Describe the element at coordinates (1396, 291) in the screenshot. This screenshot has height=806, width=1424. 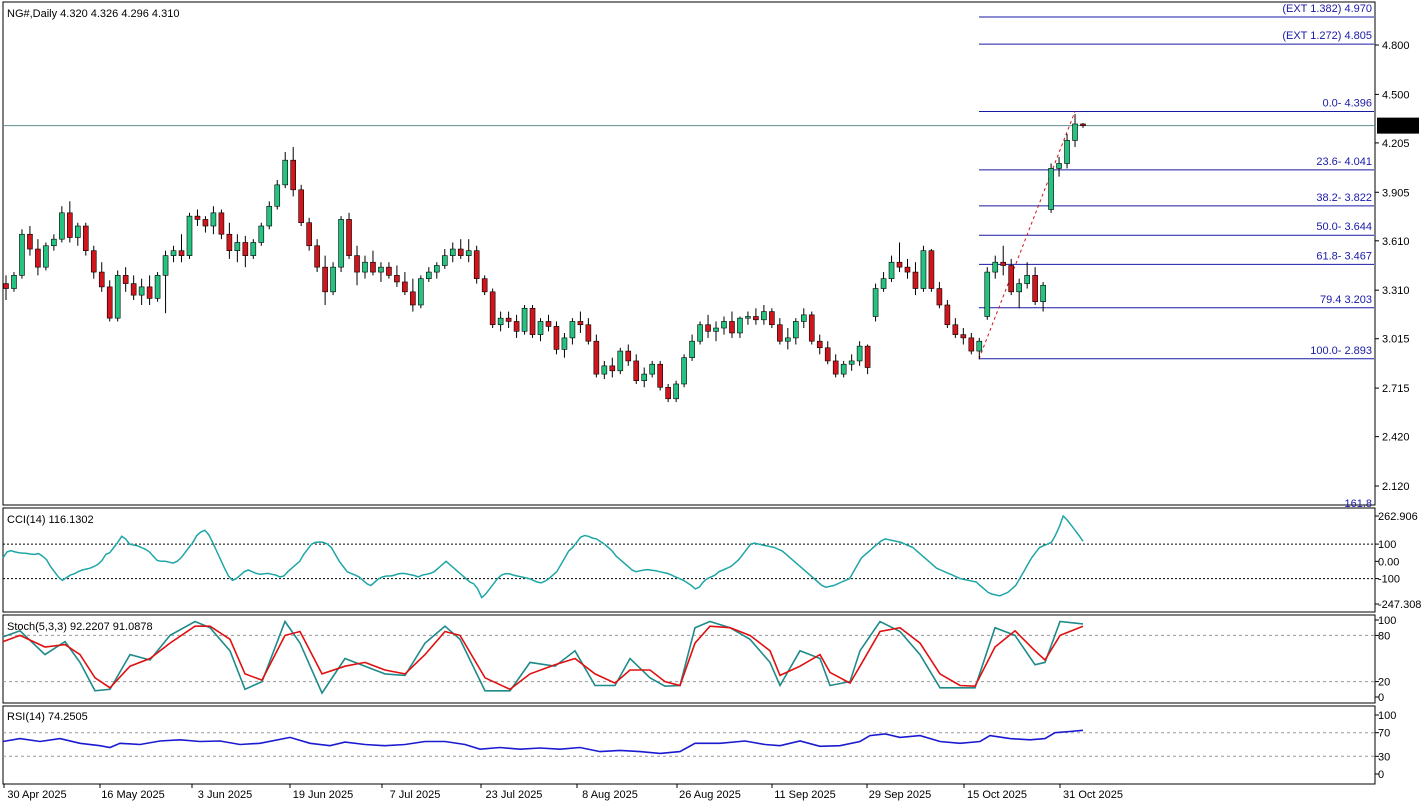
I see `price-tick-label: 3.310` at that location.